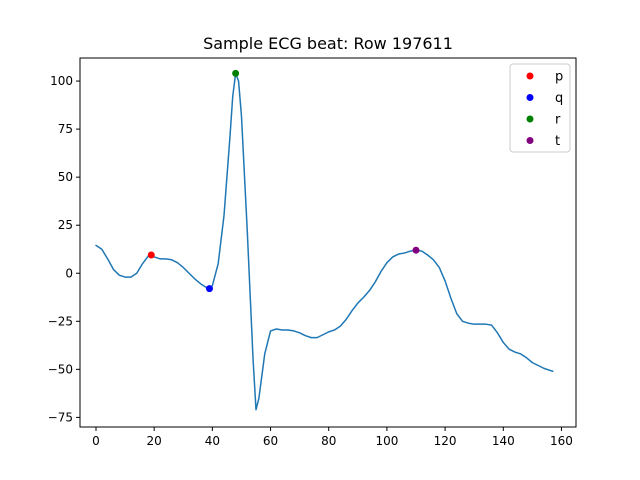 The height and width of the screenshot is (480, 640). I want to click on y-tick-label: 100, so click(61, 81).